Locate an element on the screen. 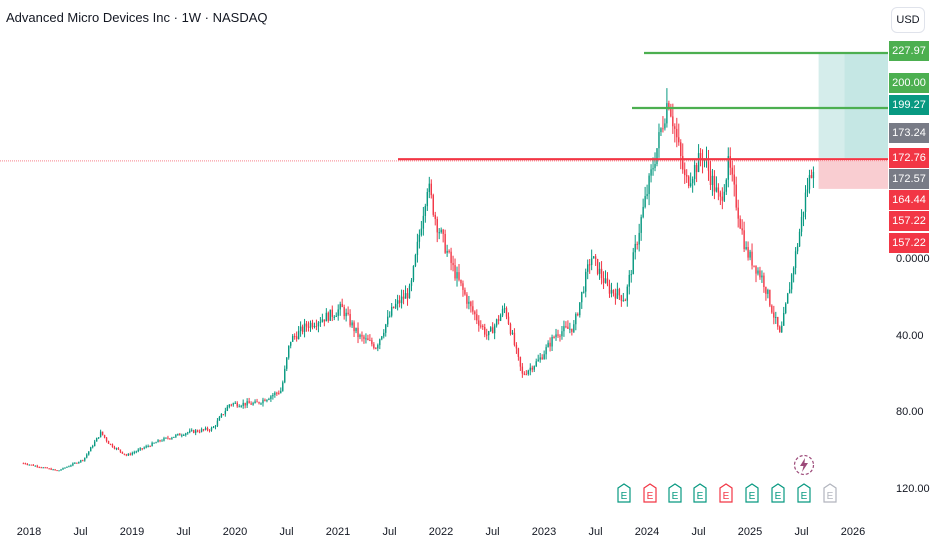  x-tick-label: 2019 is located at coordinates (132, 532).